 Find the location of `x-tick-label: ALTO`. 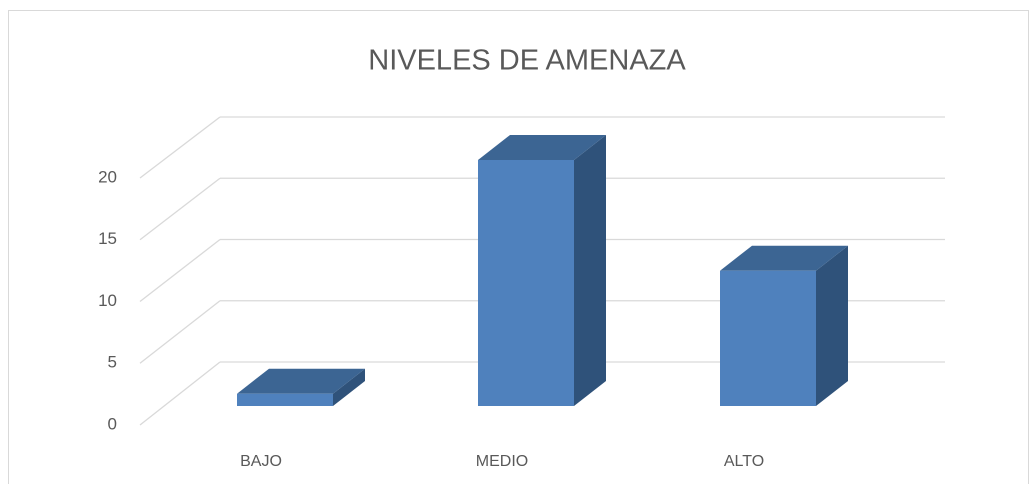

x-tick-label: ALTO is located at coordinates (744, 461).